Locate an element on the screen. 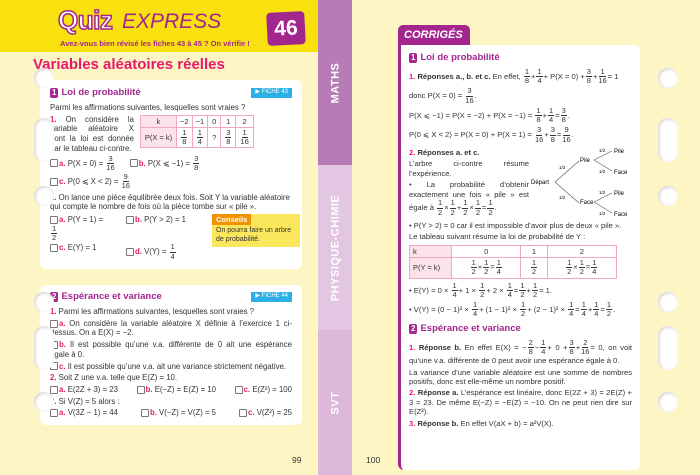 Image resolution: width=700 pixels, height=475 pixels. text-segment: . is located at coordinates (614, 309).